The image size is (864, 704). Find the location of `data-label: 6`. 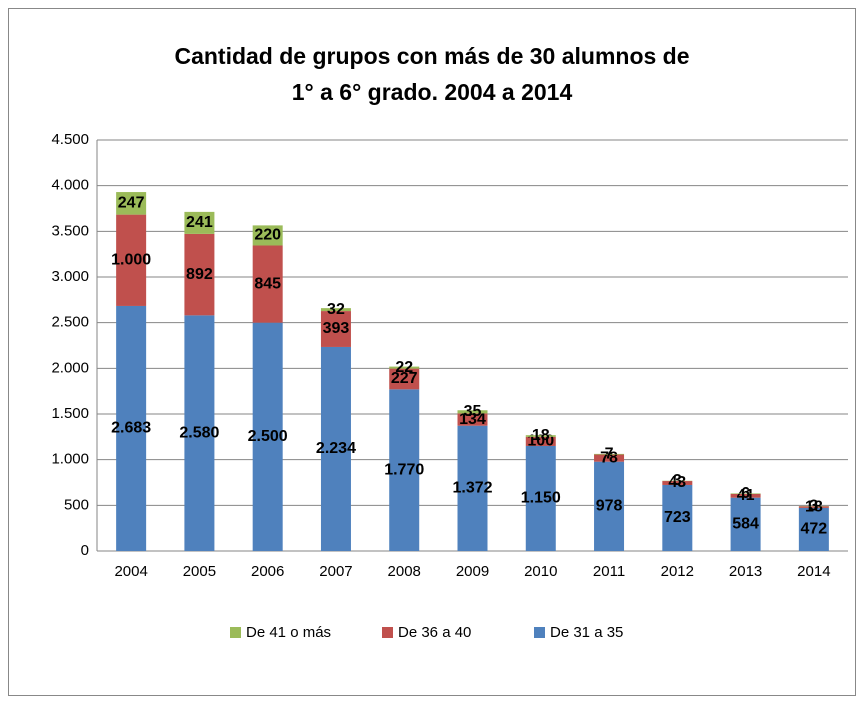

data-label: 6 is located at coordinates (745, 493).